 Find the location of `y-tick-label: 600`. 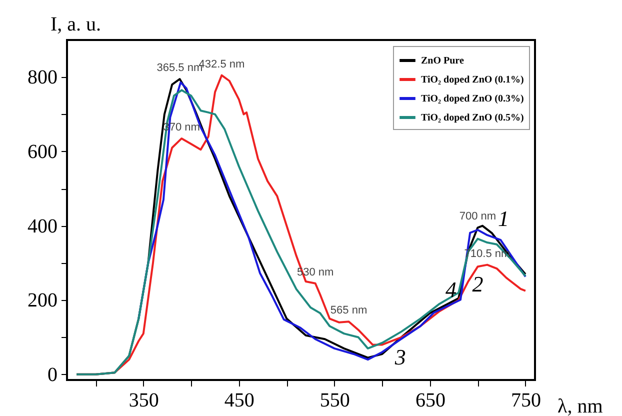

y-tick-label: 600 is located at coordinates (43, 151).